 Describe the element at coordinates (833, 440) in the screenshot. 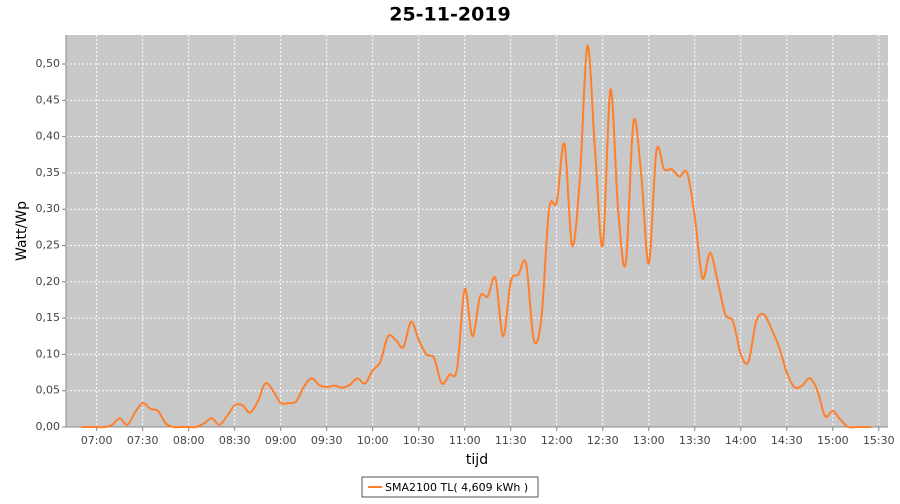

I see `x-tick-label: 15:00` at that location.